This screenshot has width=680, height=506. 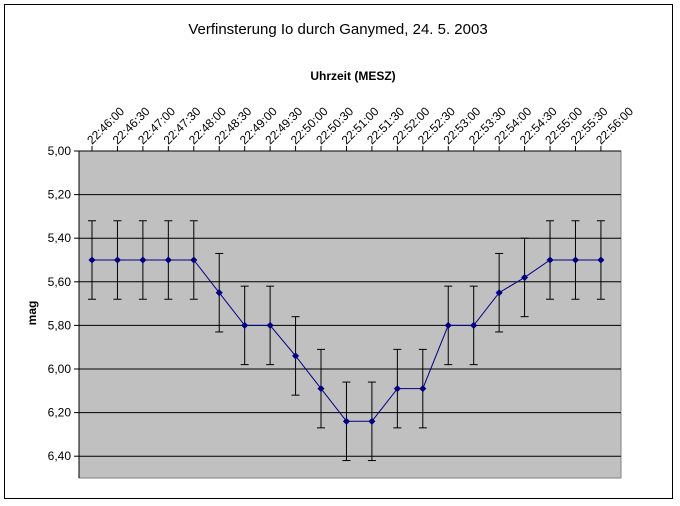 What do you see at coordinates (60, 325) in the screenshot?
I see `y-tick-label: 5,80` at bounding box center [60, 325].